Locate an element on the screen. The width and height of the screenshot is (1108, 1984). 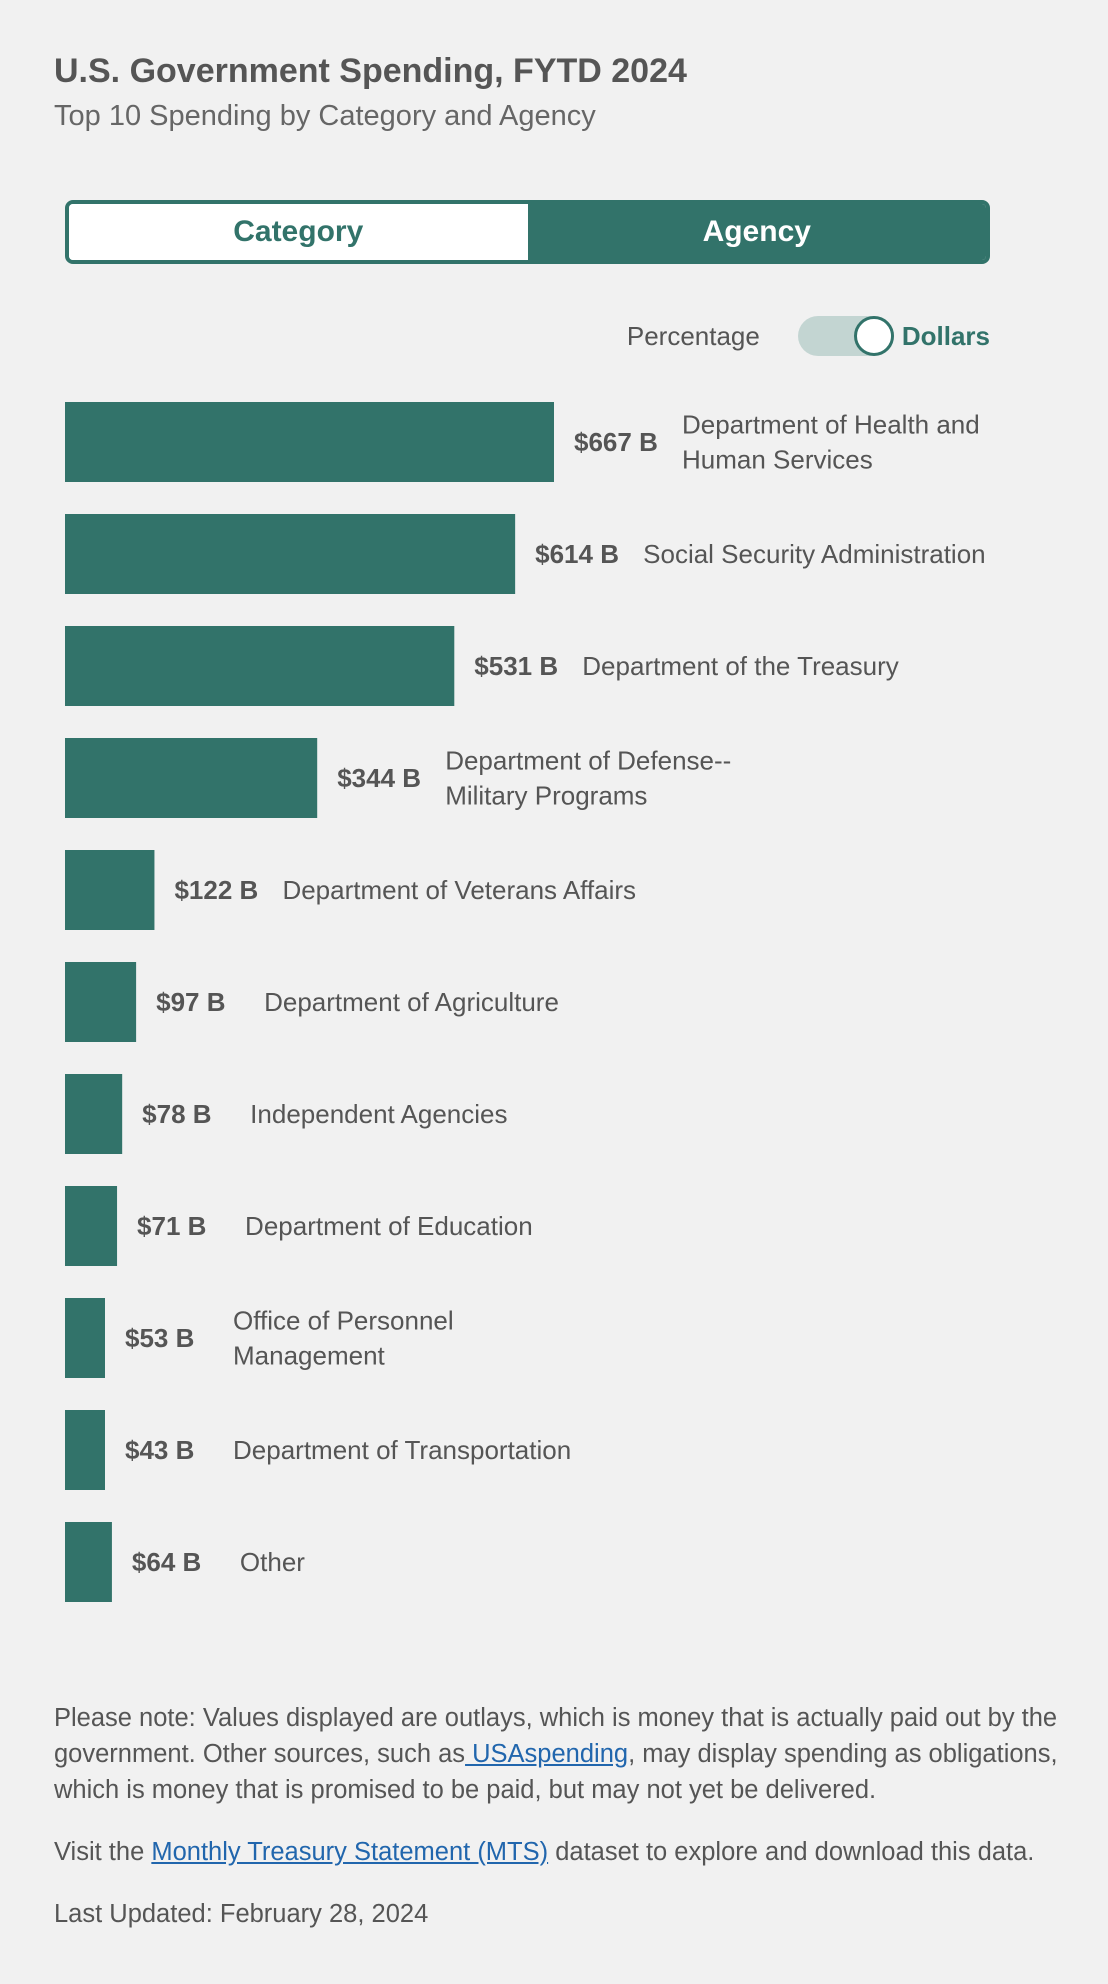
agency-label-10-line-0: Other is located at coordinates (272, 1562).